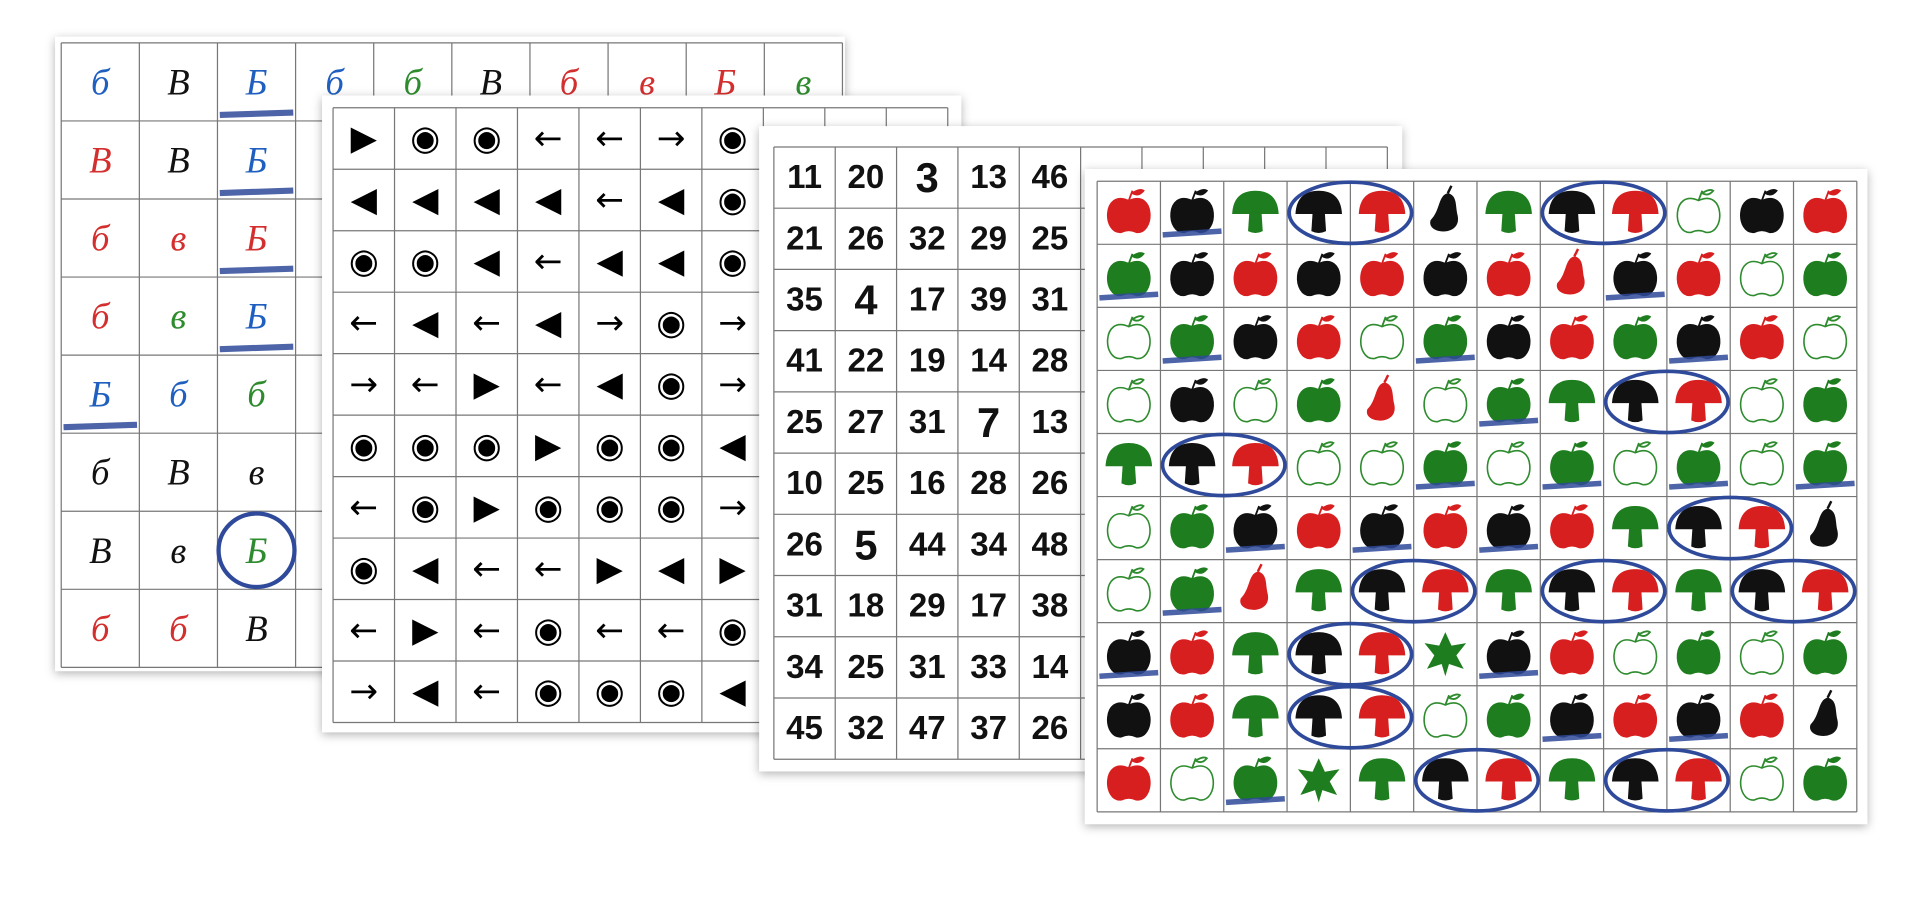 The image size is (1920, 902). Describe the element at coordinates (256, 81) in the screenshot. I see `letter: Б` at that location.